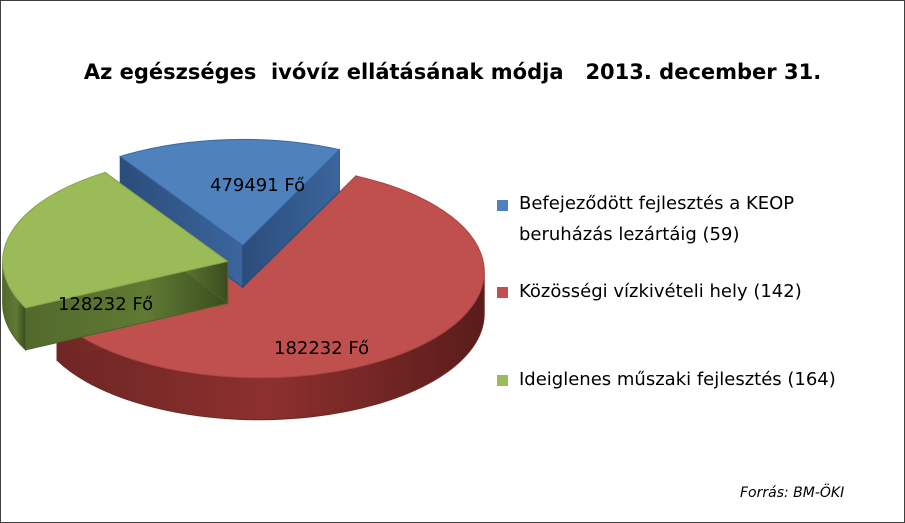 Image resolution: width=905 pixels, height=523 pixels. I want to click on slice-label-green: 182232 Fő, so click(321, 348).